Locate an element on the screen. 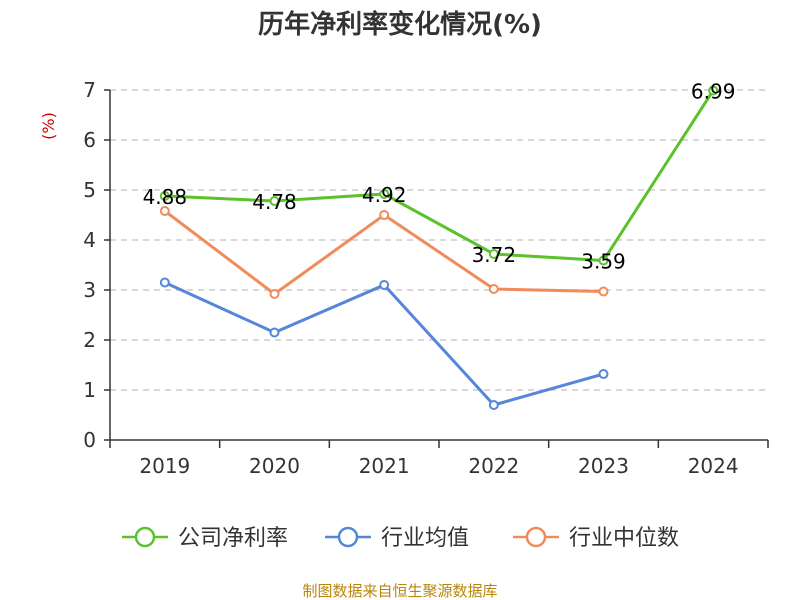  chart-title: 历年净利率变化情况(%) is located at coordinates (400, 24).